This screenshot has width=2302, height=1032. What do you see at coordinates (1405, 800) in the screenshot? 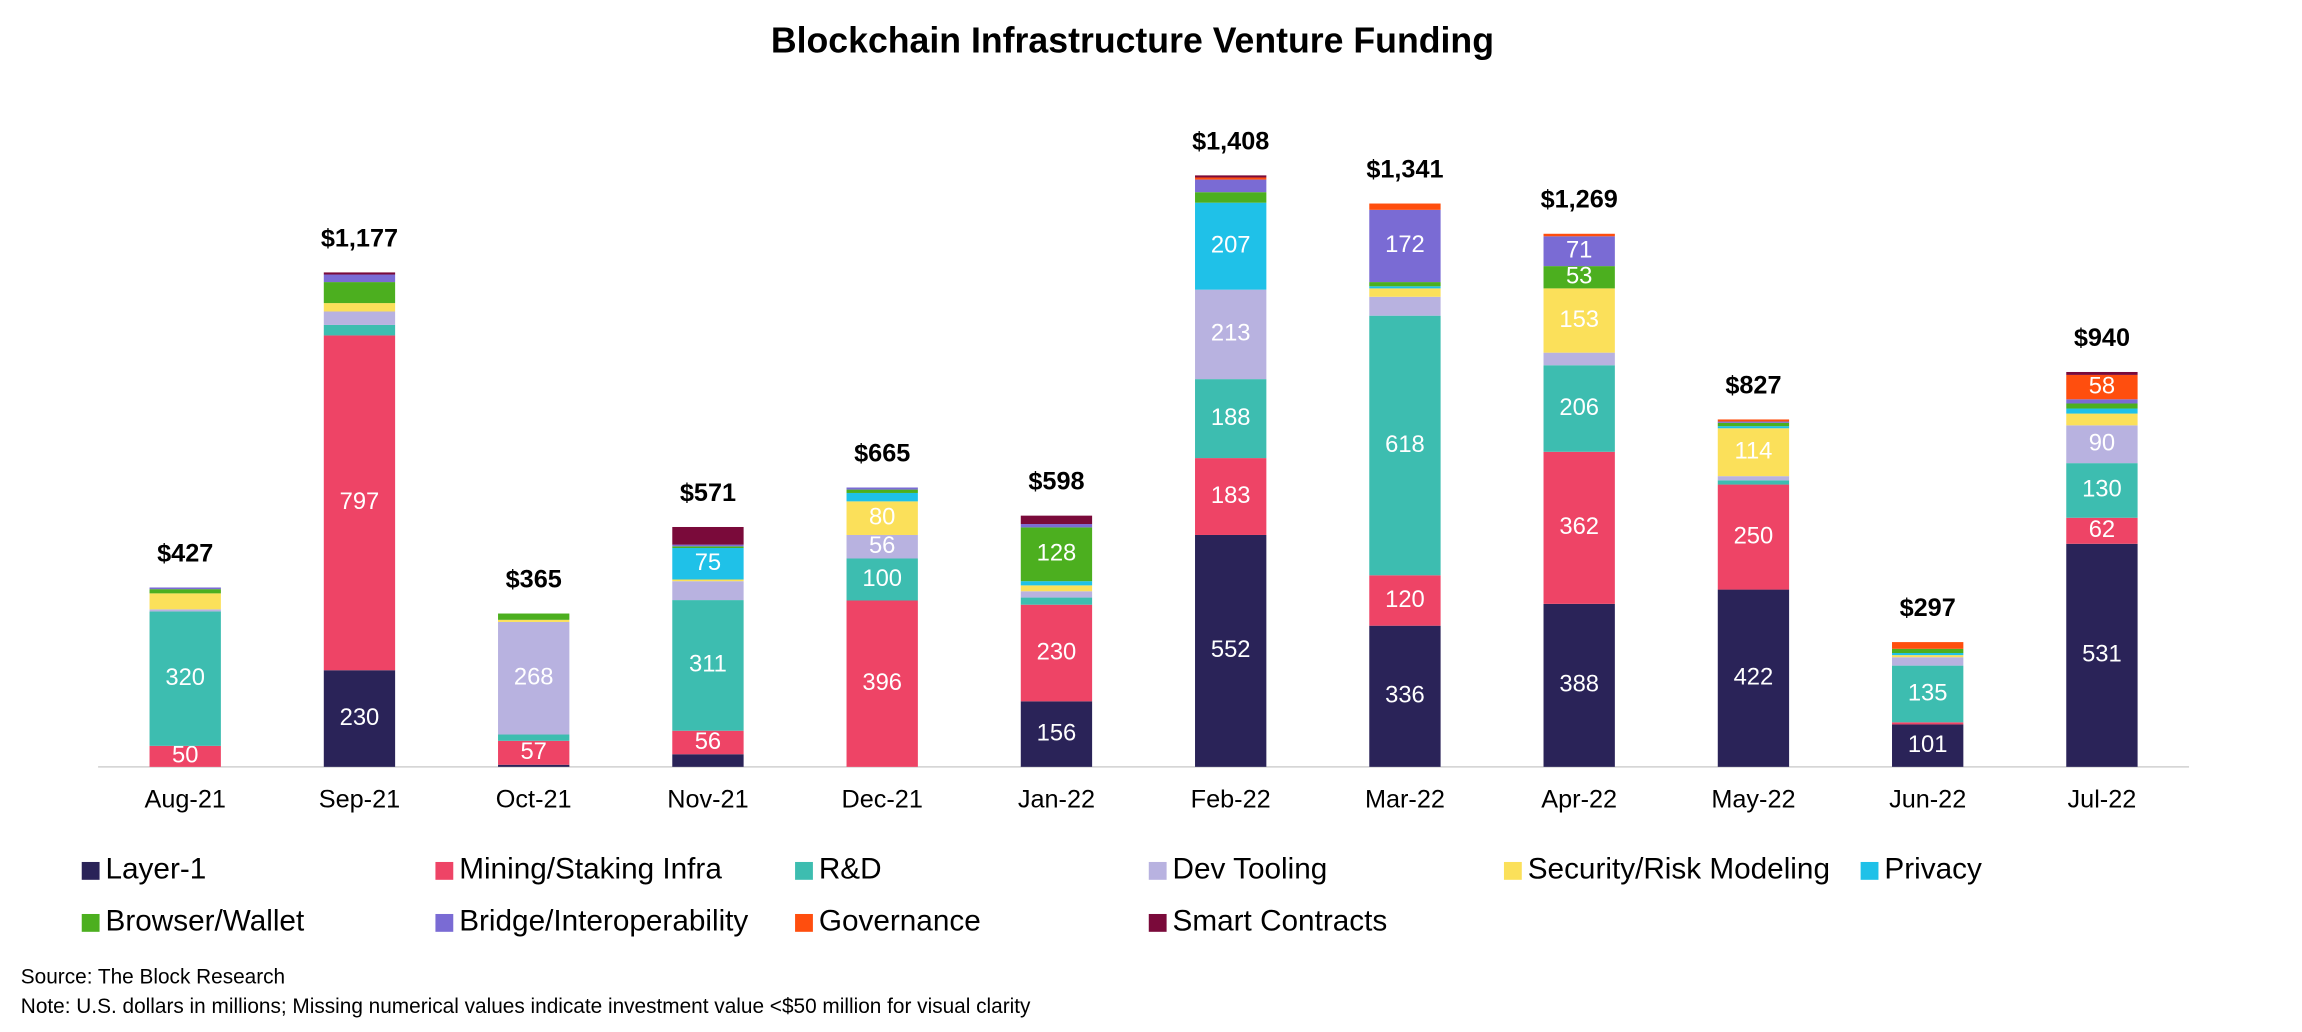
I see `x-tick-label: Mar-22` at bounding box center [1405, 800].